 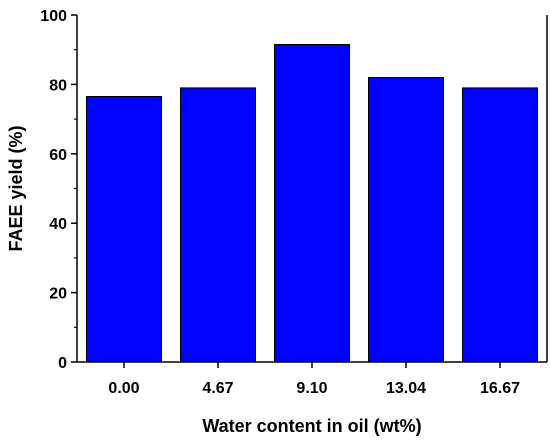 What do you see at coordinates (218, 225) in the screenshot?
I see `bar-4.67` at bounding box center [218, 225].